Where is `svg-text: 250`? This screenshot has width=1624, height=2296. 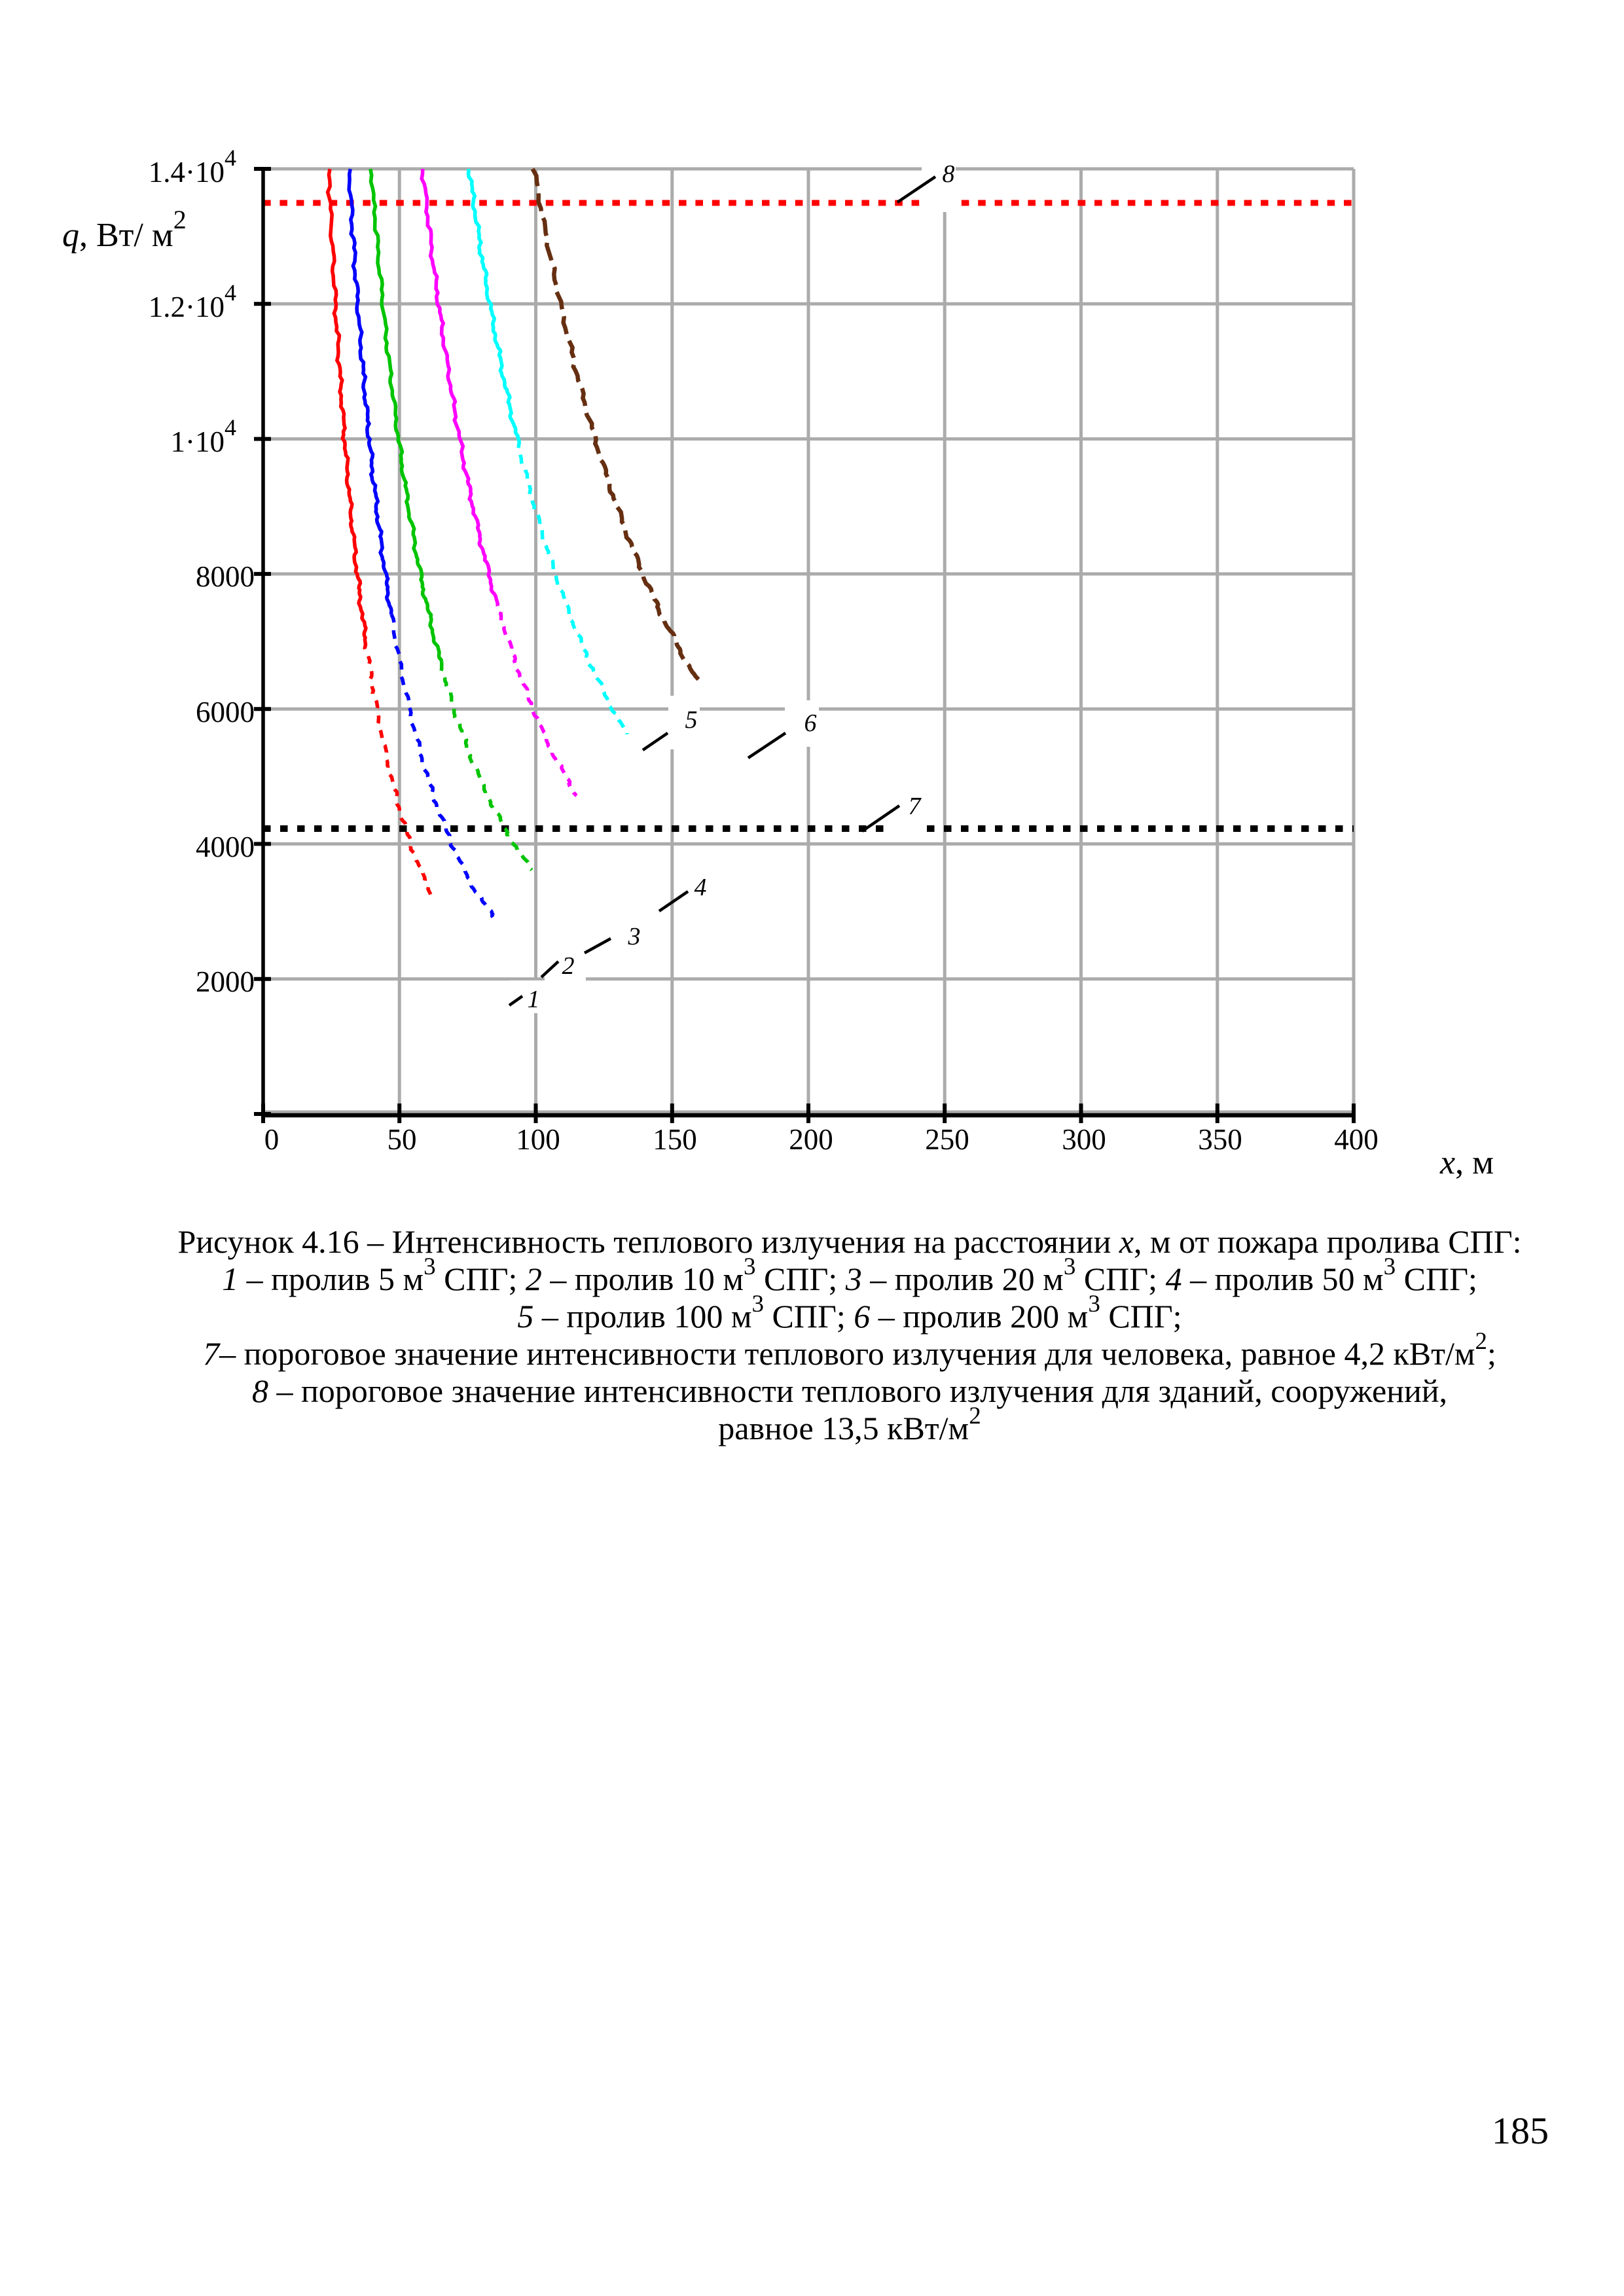
svg-text: 250 is located at coordinates (947, 1139).